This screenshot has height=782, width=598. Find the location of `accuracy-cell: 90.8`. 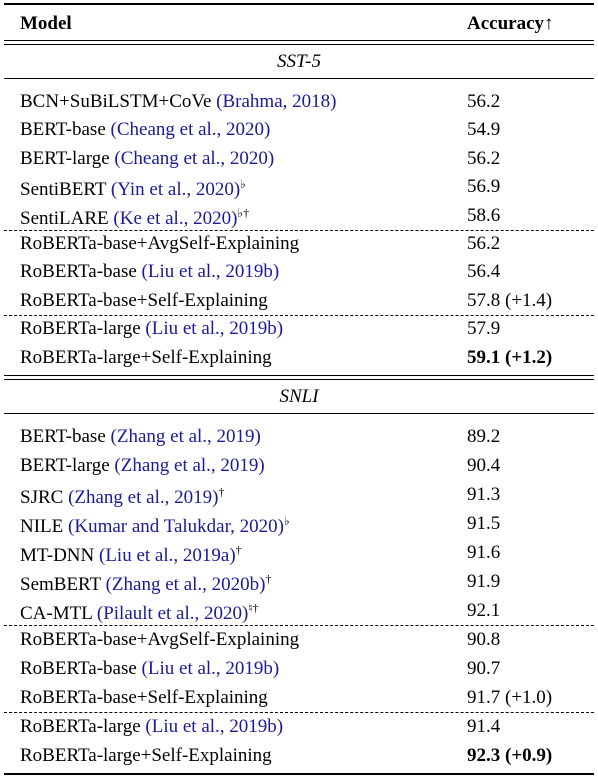

accuracy-cell: 90.8 is located at coordinates (483, 640).